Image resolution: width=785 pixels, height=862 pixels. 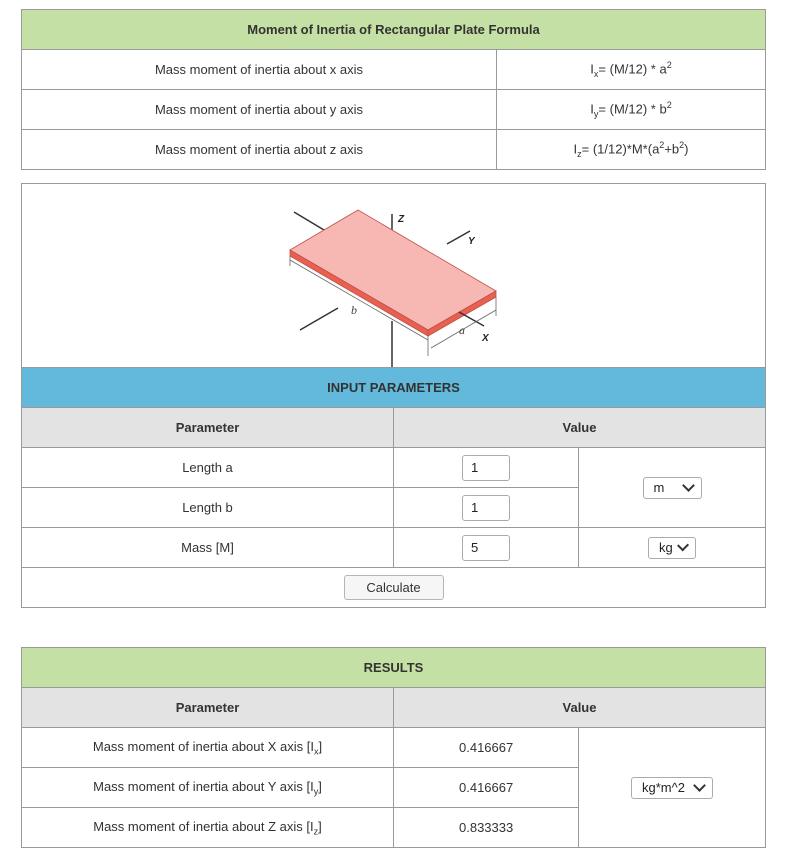 What do you see at coordinates (579, 427) in the screenshot?
I see `input-col-value: Value` at bounding box center [579, 427].